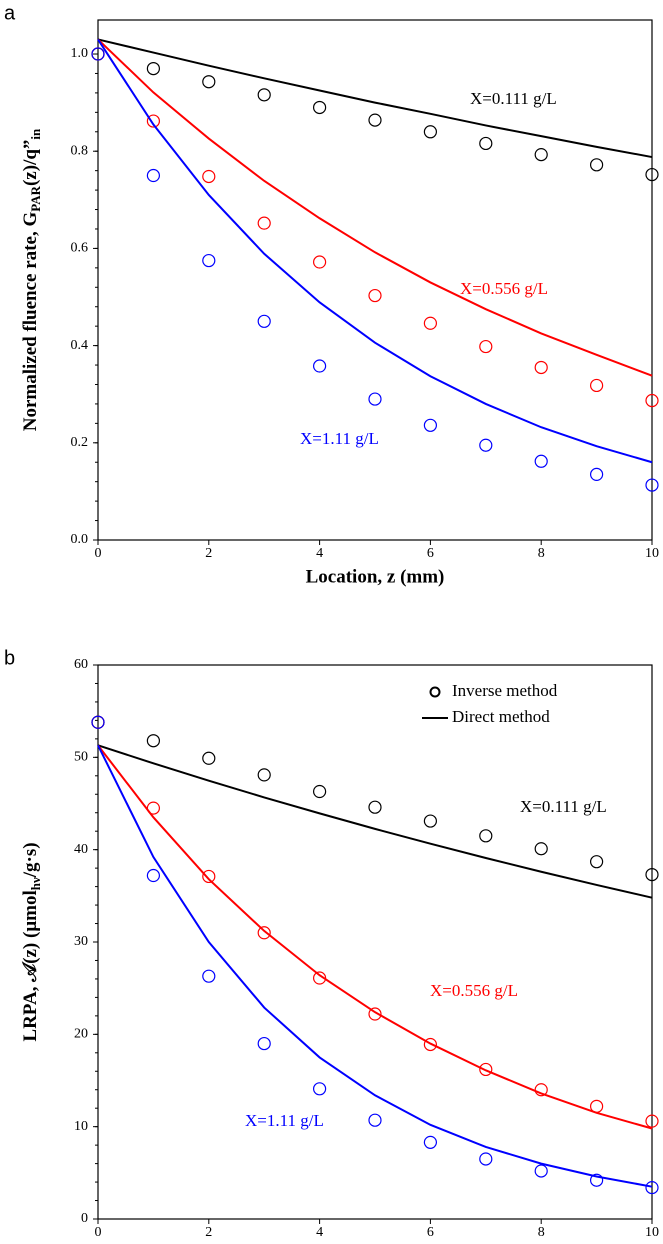 This screenshot has height=1244, width=663. I want to click on y-tick-label: 10, so click(81, 1126).